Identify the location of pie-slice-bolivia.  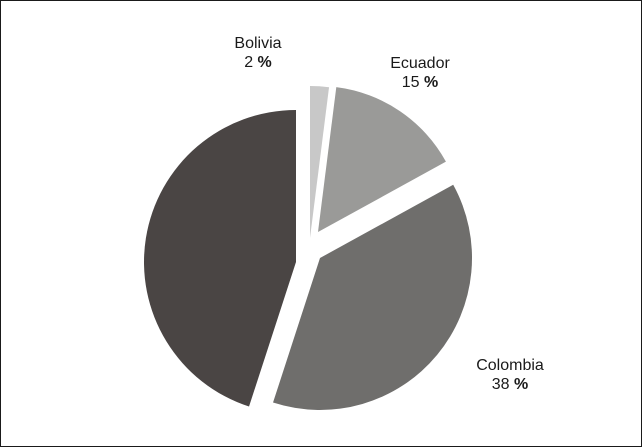
(320, 162).